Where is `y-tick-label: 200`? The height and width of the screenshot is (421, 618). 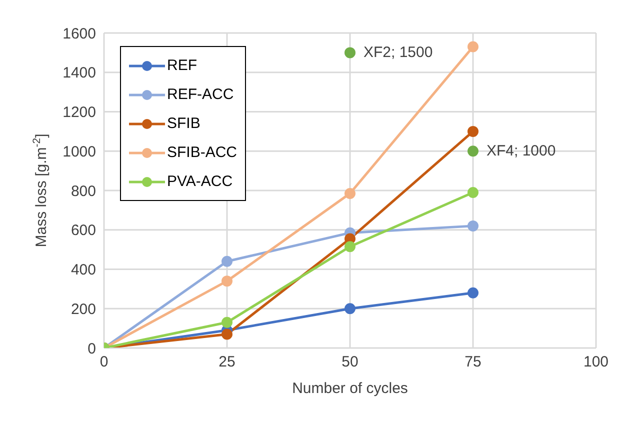 y-tick-label: 200 is located at coordinates (83, 309).